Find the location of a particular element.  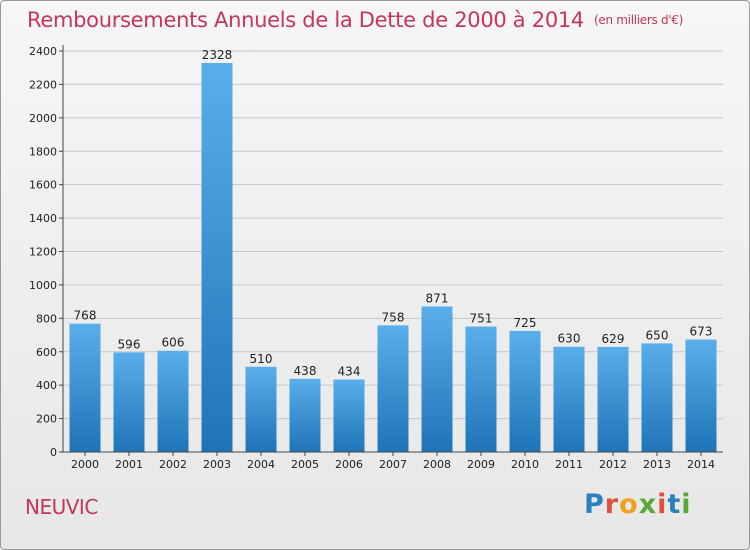

x-tick-label: 2003 is located at coordinates (217, 464).